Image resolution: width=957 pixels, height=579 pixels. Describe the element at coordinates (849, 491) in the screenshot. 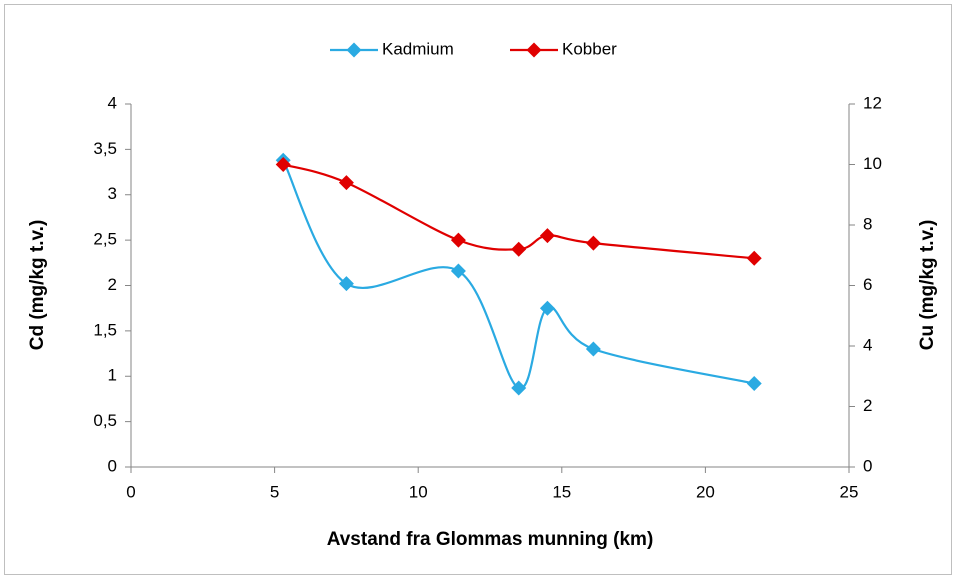

I see `x-tick-label: 25` at that location.